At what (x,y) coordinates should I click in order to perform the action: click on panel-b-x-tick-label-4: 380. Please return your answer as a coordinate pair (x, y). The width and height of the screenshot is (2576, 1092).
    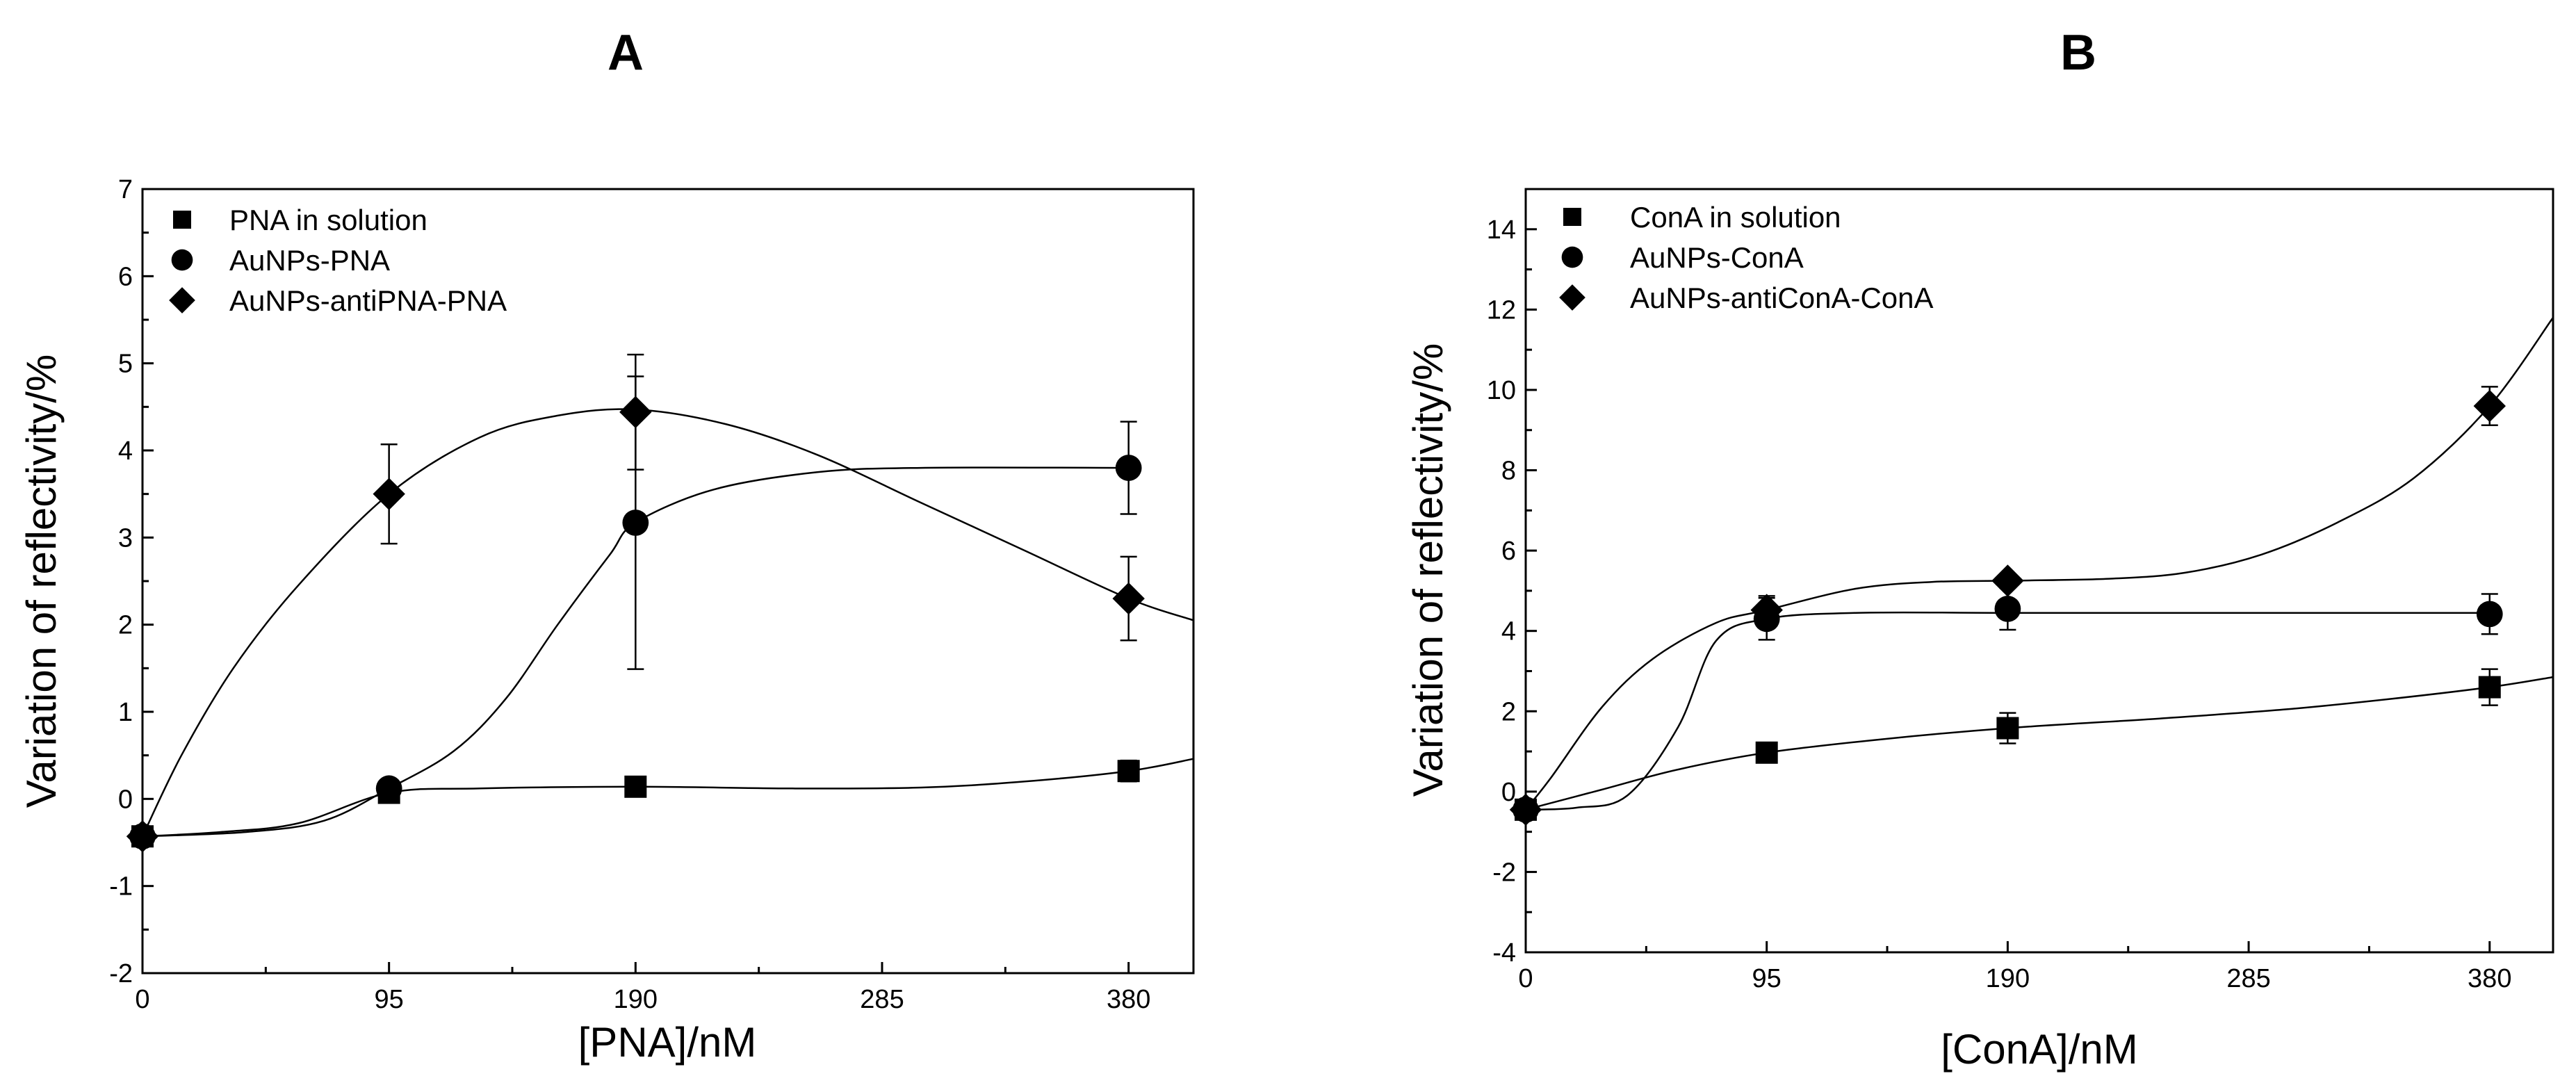
    Looking at the image, I should click on (2489, 978).